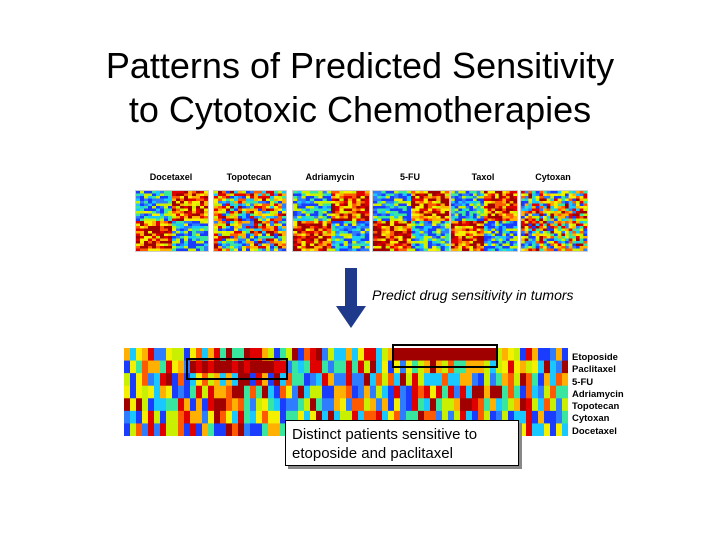  I want to click on highlight-box-paclitaxel, so click(237, 369).